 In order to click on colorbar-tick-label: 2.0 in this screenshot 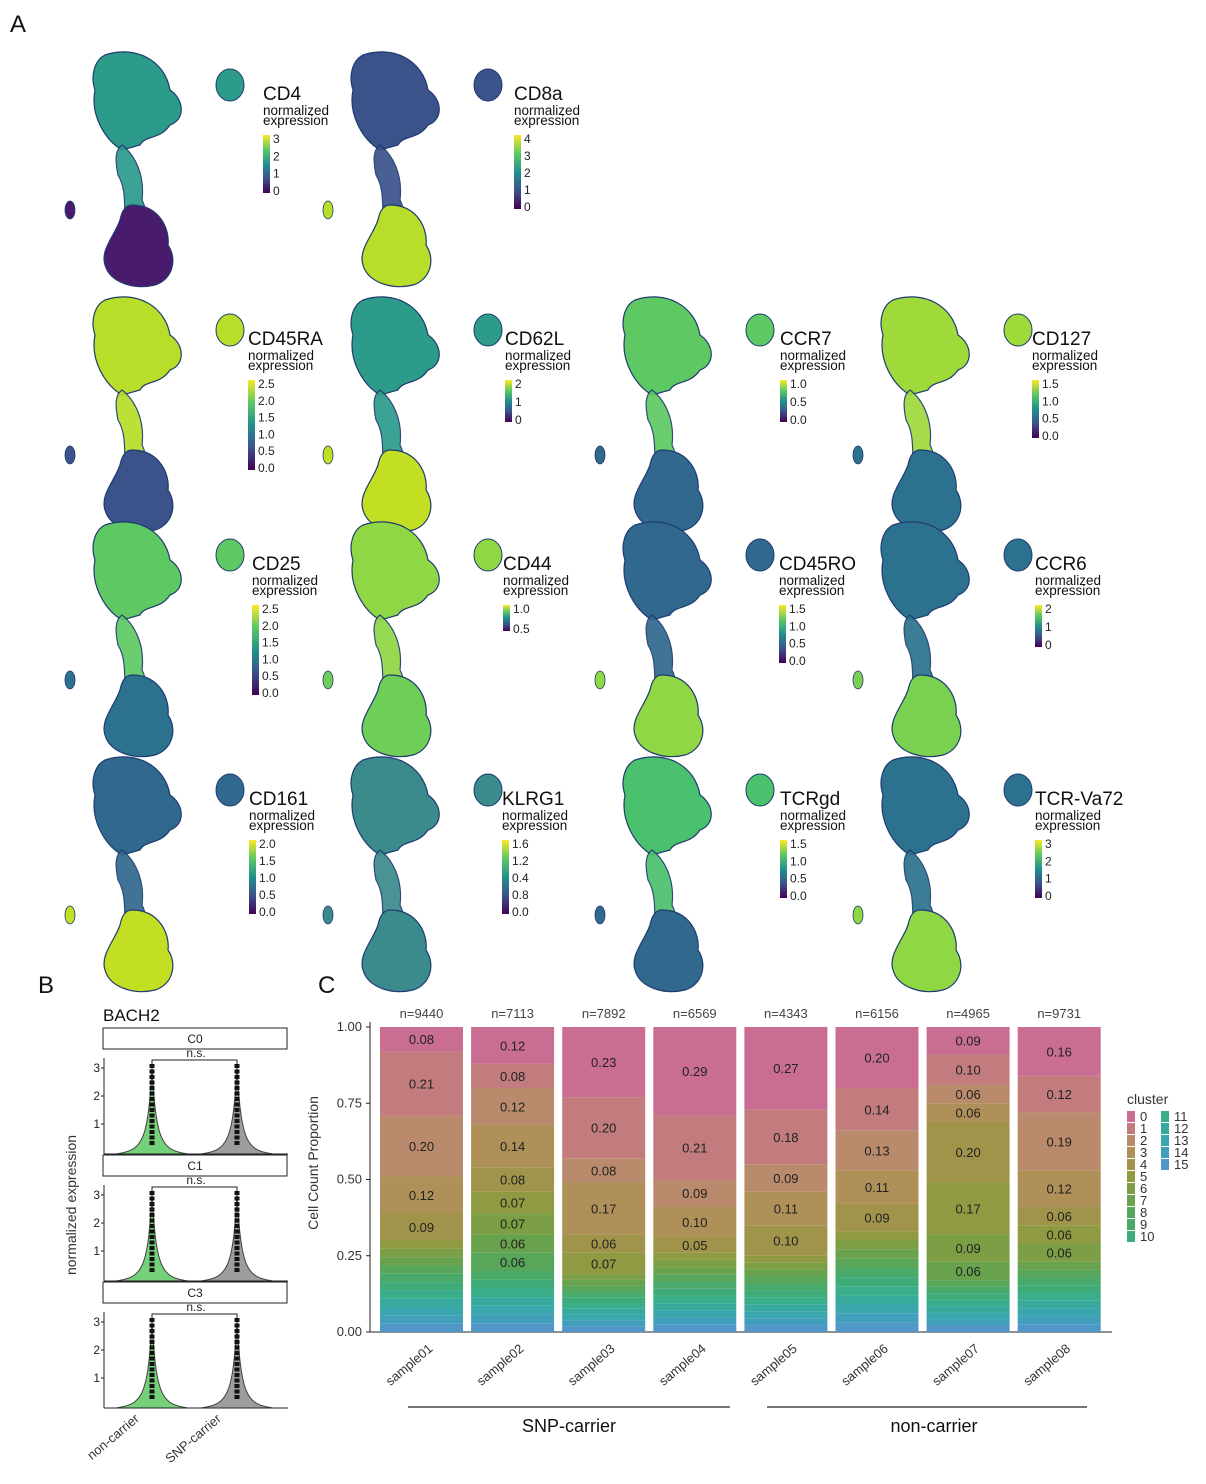, I will do `click(267, 844)`.